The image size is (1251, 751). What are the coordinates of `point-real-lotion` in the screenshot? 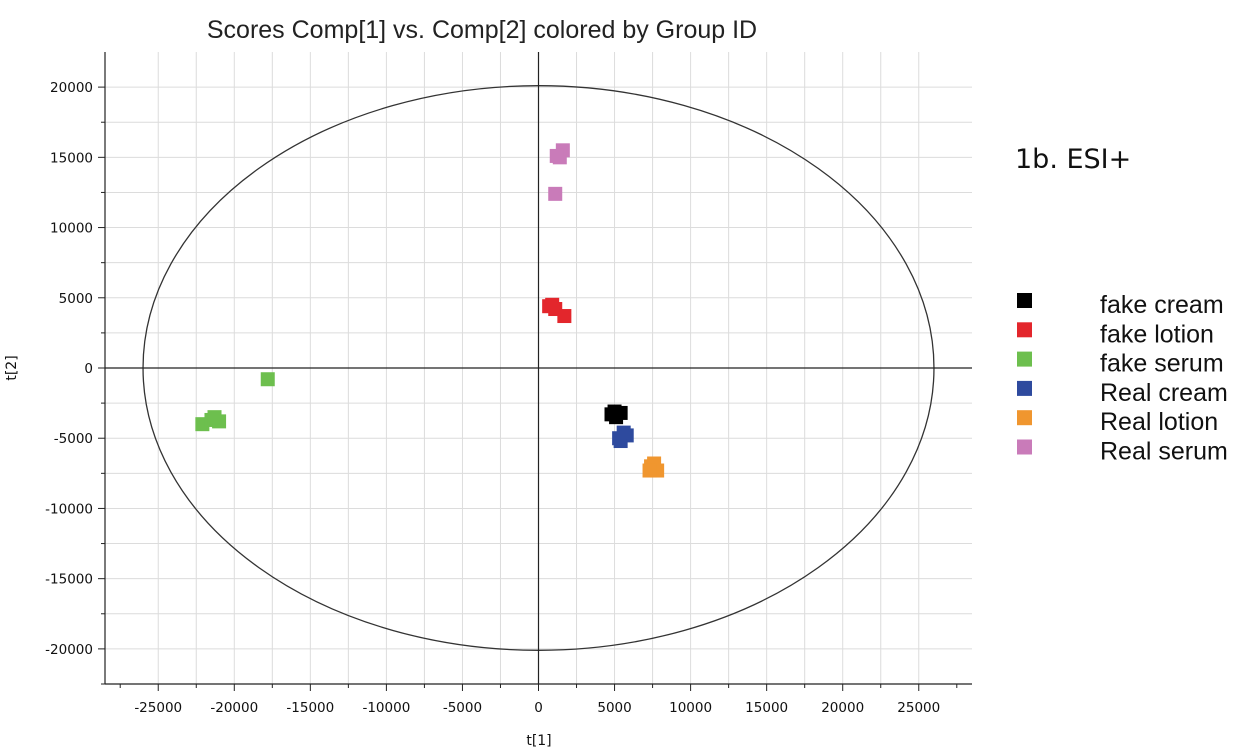 It's located at (649, 470).